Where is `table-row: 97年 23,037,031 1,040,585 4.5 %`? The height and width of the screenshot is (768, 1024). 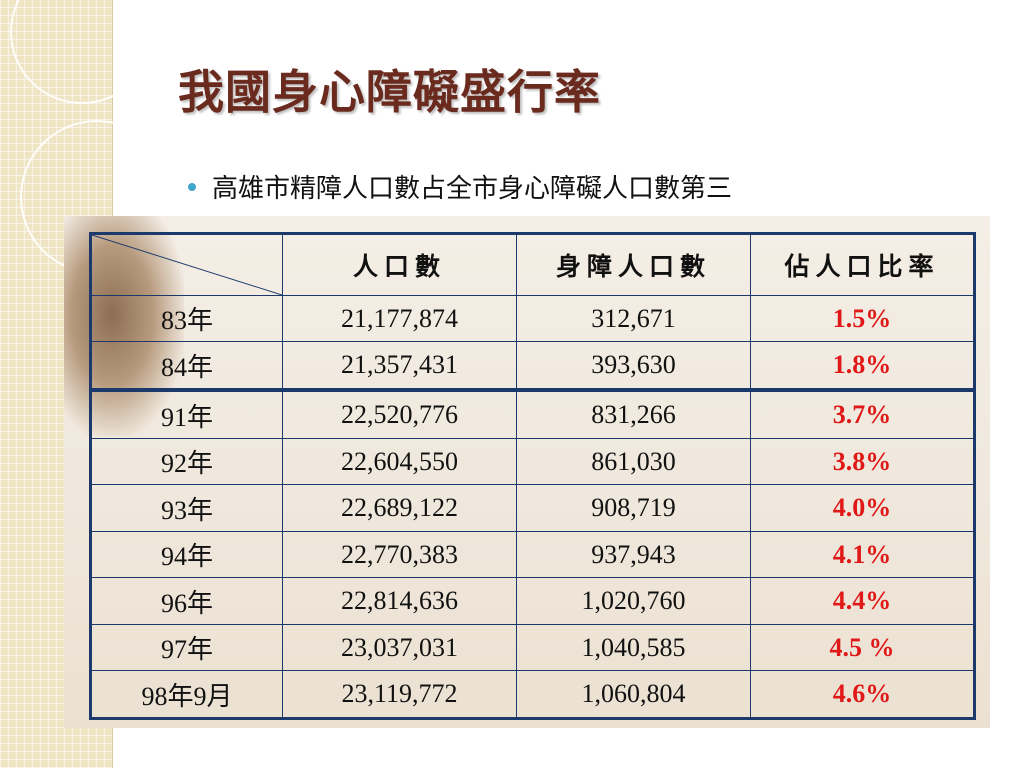
table-row: 97年 23,037,031 1,040,585 4.5 % is located at coordinates (532, 647).